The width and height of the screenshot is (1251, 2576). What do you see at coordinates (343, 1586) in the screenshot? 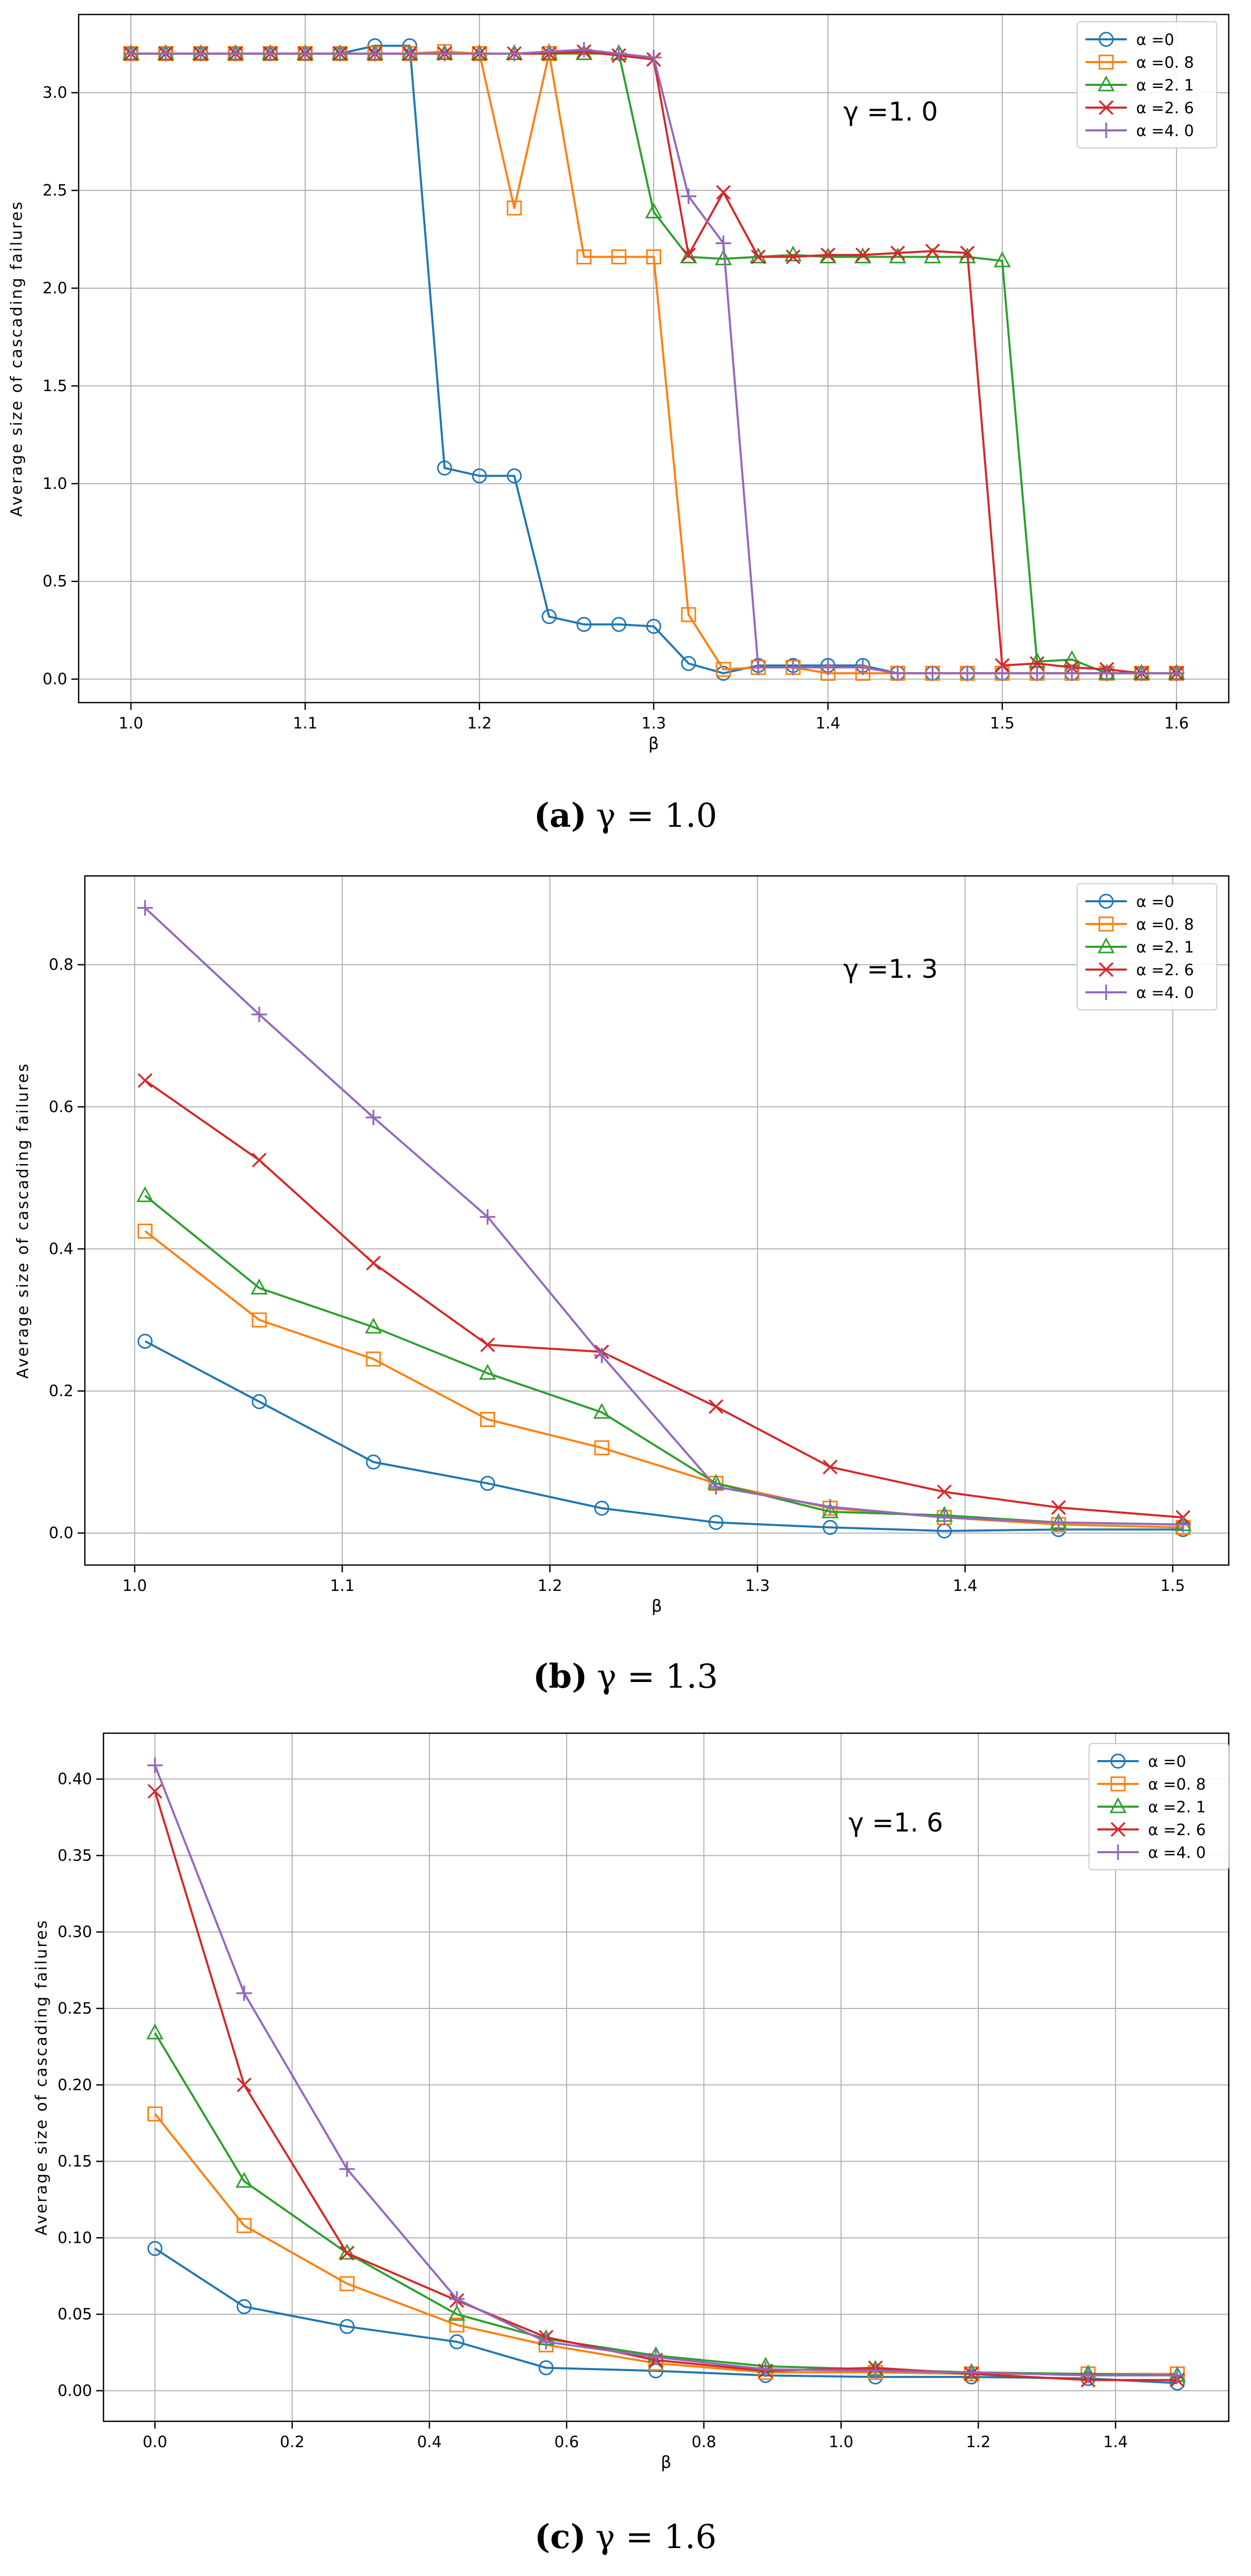
I see `x-tick-label: 1.1` at bounding box center [343, 1586].